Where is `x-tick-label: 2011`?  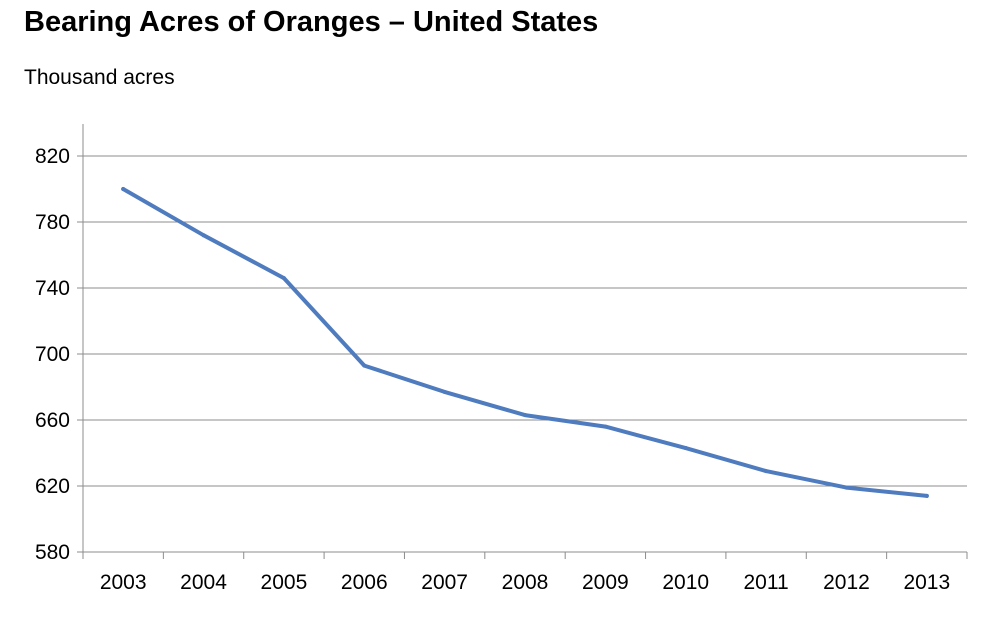 x-tick-label: 2011 is located at coordinates (766, 582).